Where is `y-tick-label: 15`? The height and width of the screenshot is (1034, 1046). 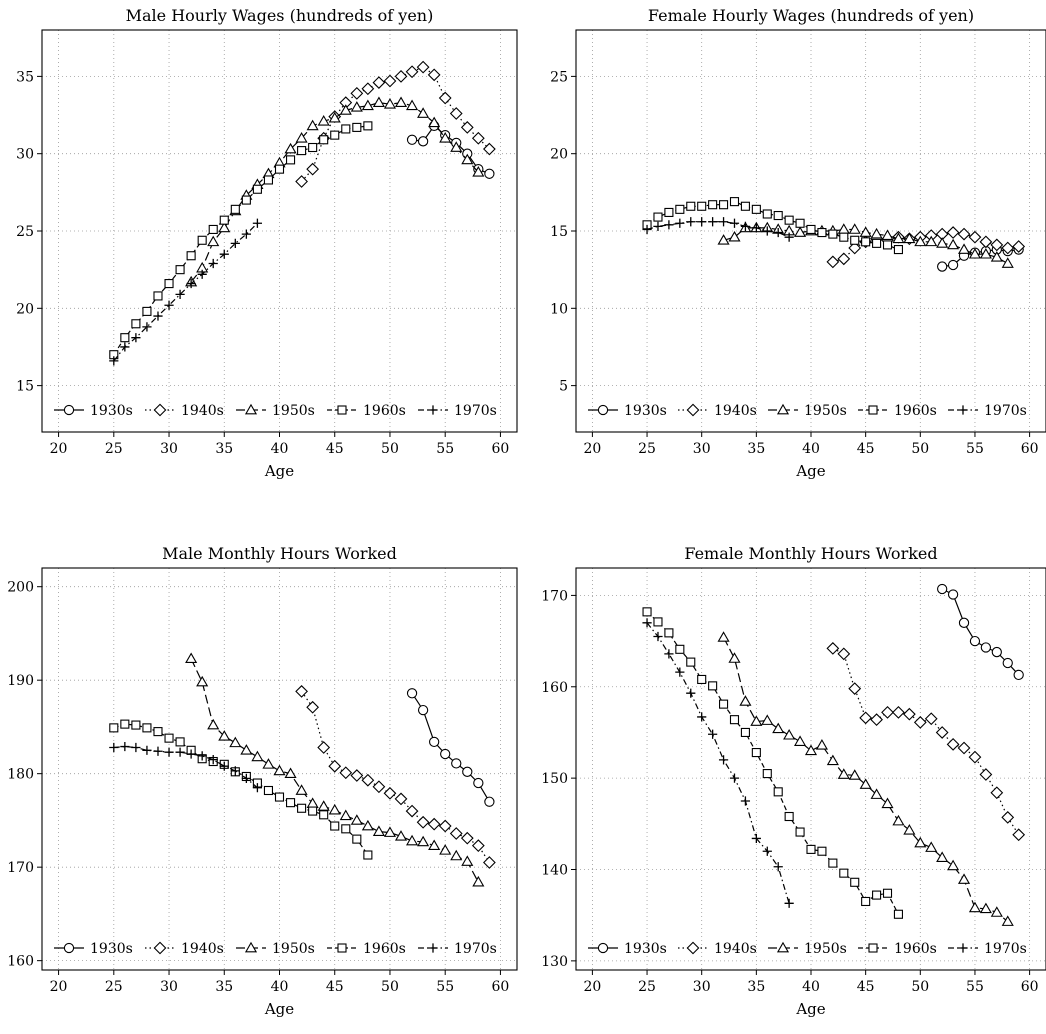 y-tick-label: 15 is located at coordinates (559, 232).